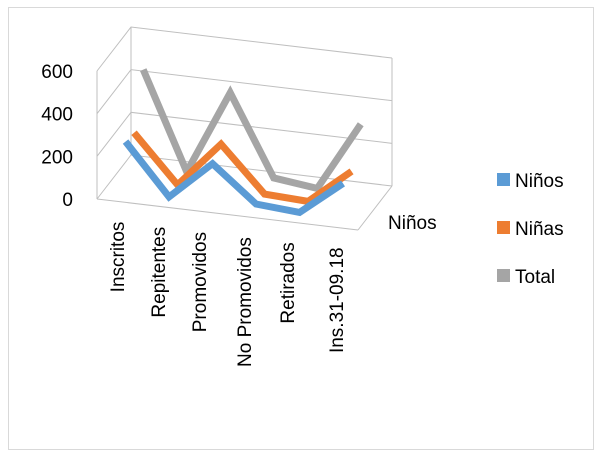 This screenshot has height=457, width=603. What do you see at coordinates (503, 179) in the screenshot?
I see `legend-swatch-ninos` at bounding box center [503, 179].